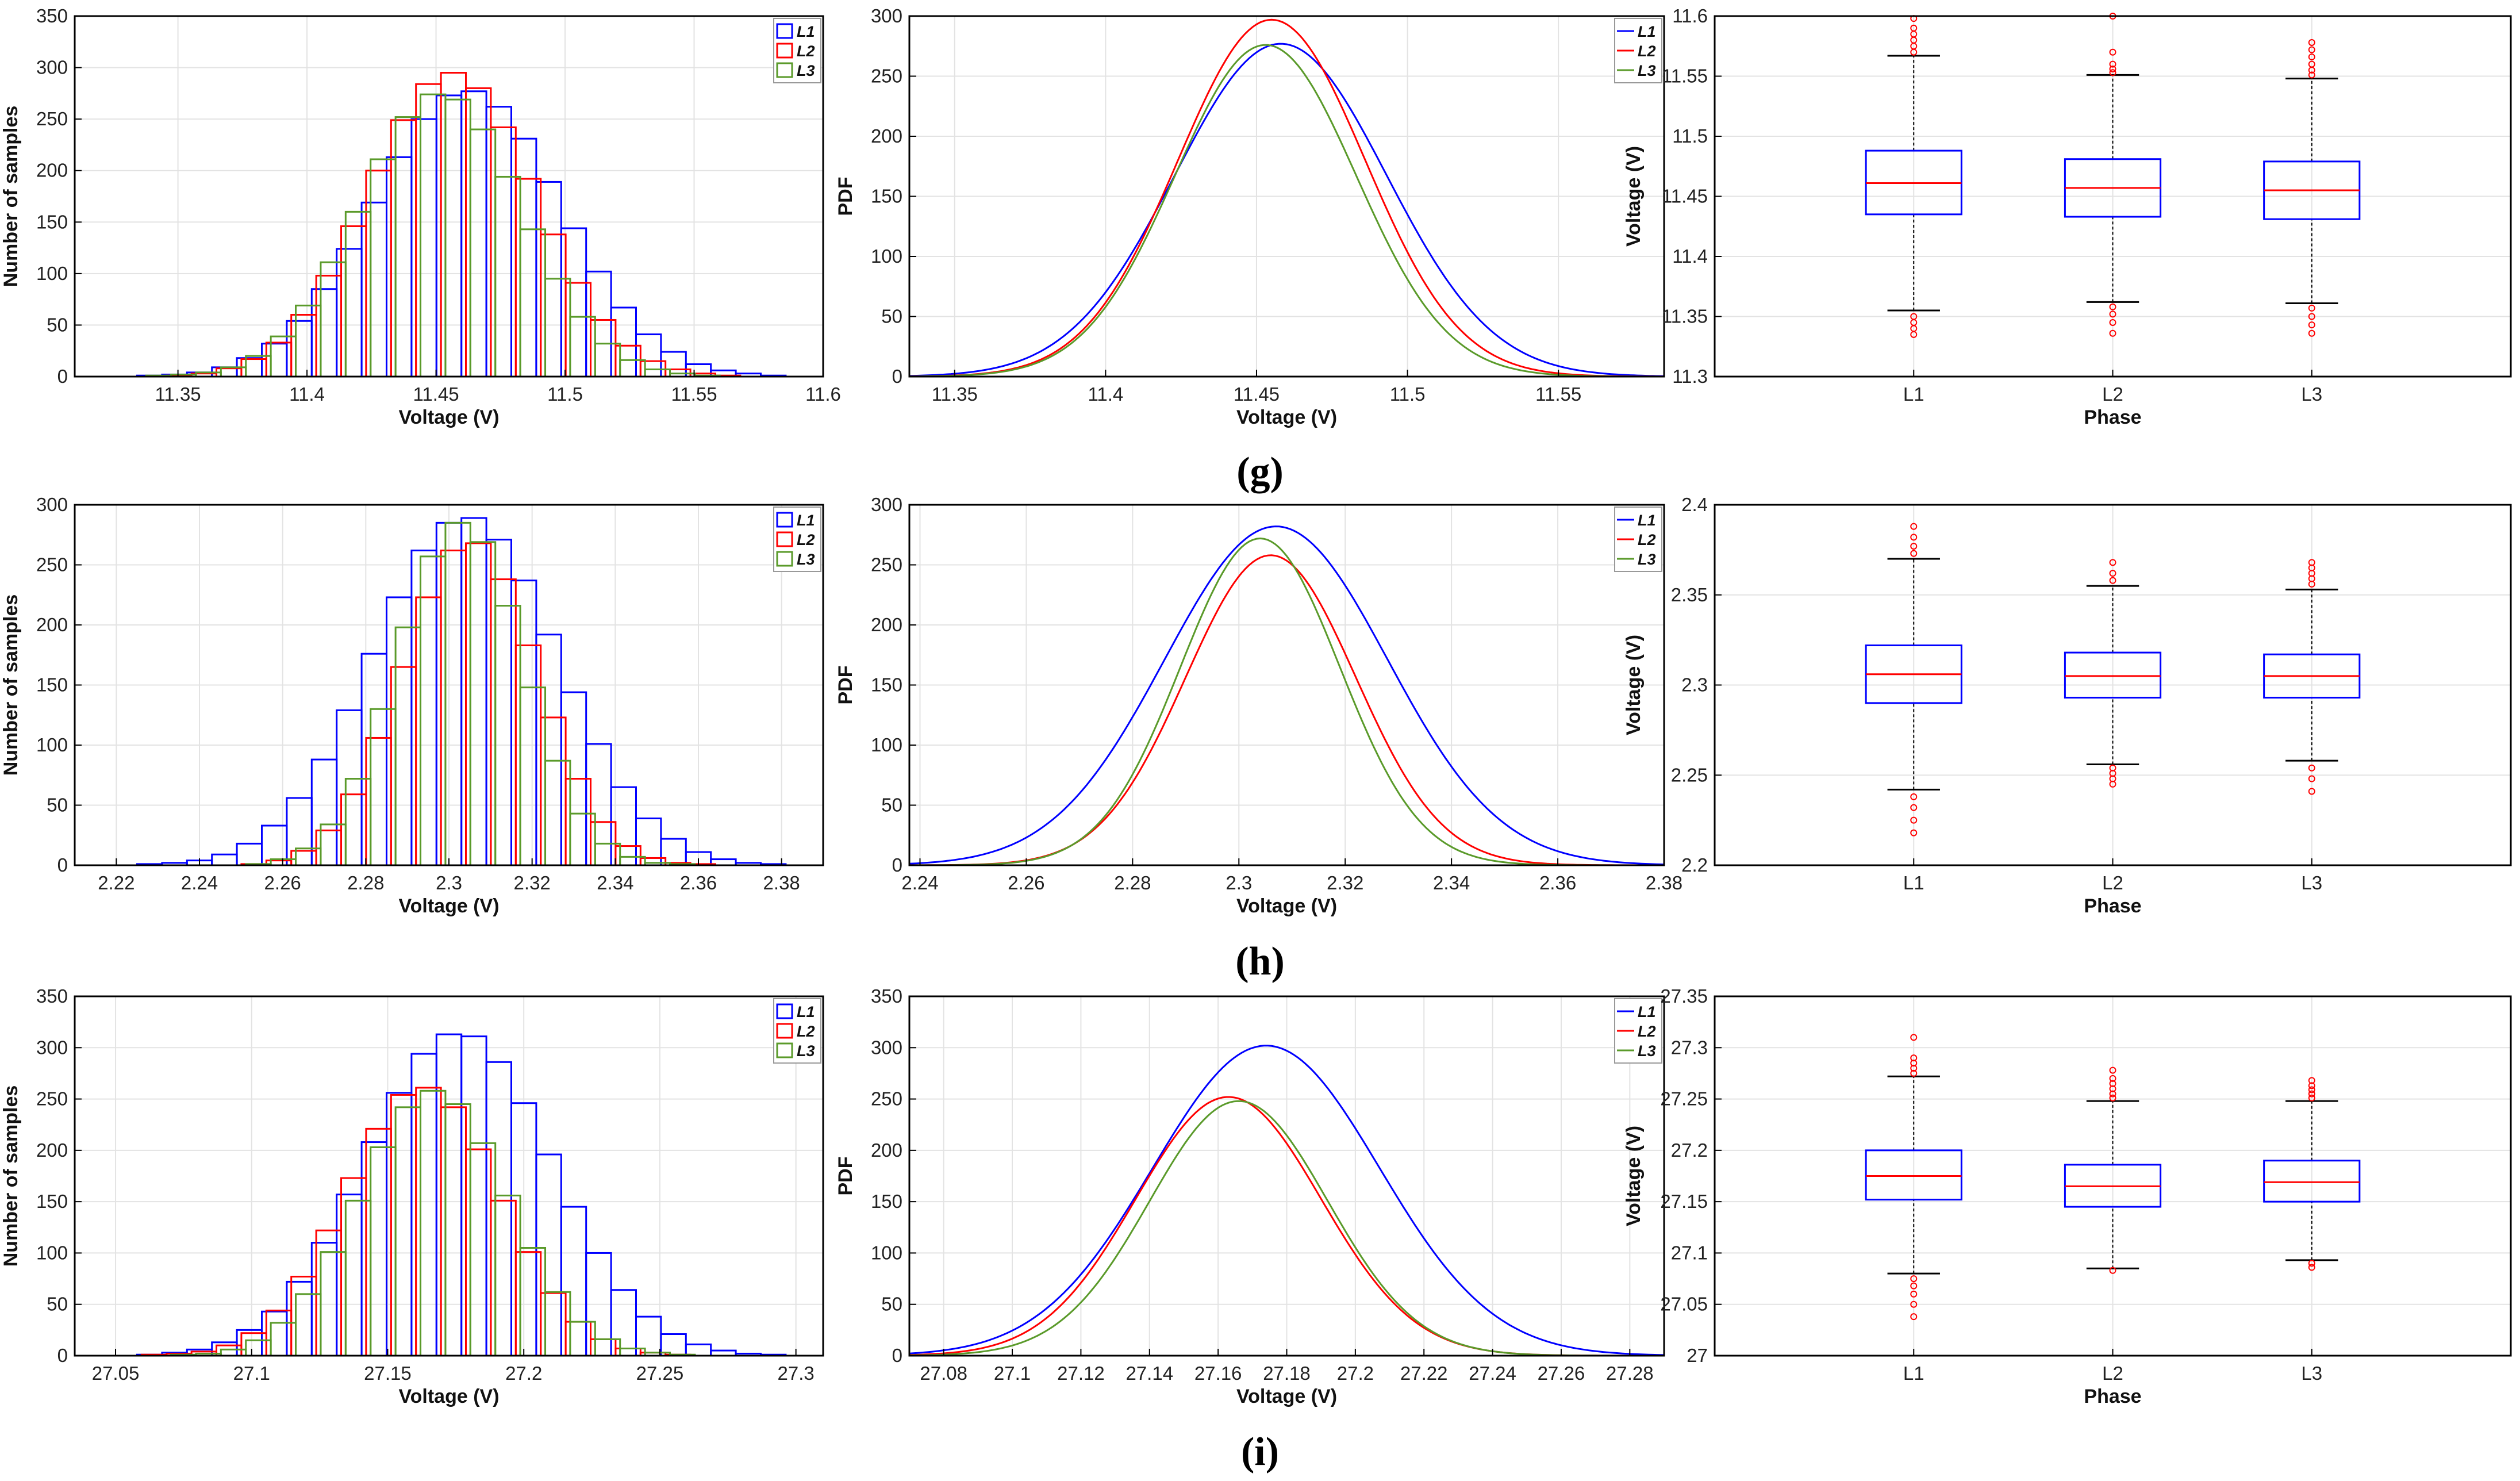  Describe the element at coordinates (1562, 1373) in the screenshot. I see `x-tick-label: 27.26` at that location.